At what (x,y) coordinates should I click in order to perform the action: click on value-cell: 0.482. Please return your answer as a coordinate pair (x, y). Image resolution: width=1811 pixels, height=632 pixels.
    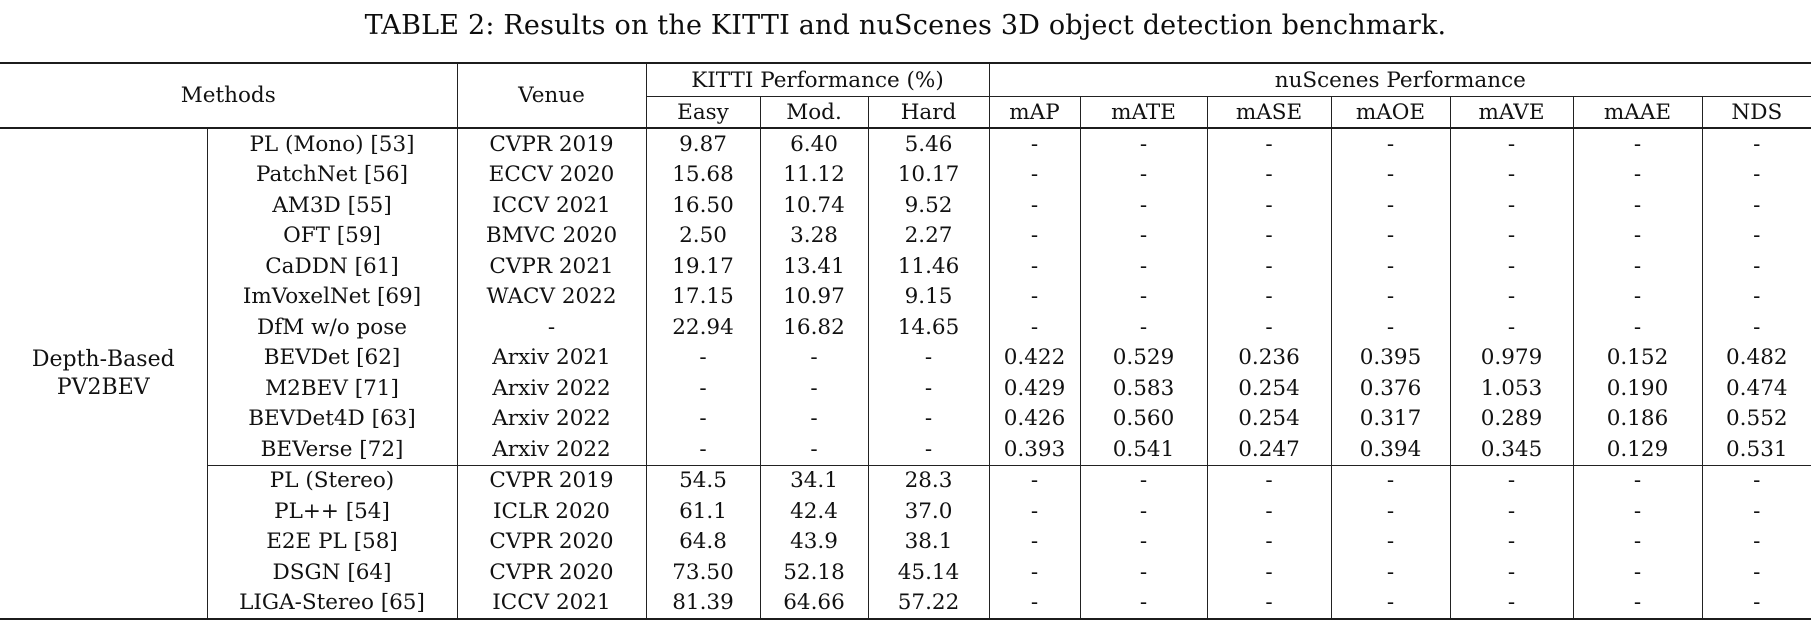
    Looking at the image, I should click on (1756, 357).